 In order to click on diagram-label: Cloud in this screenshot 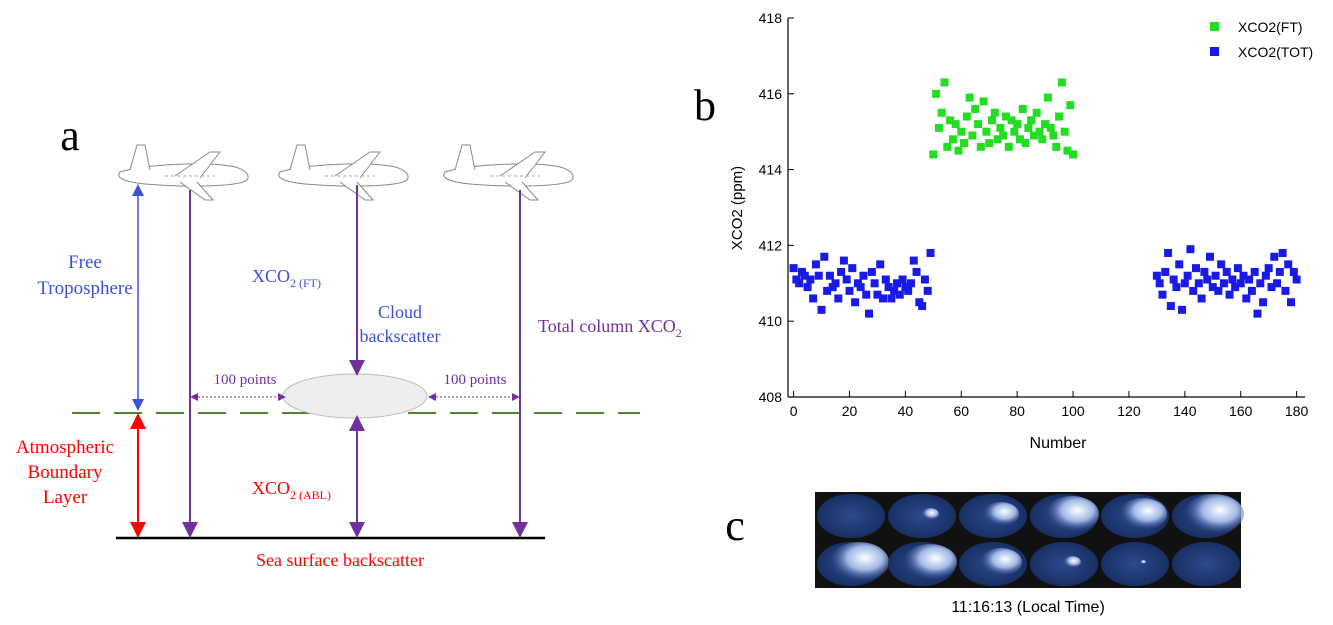, I will do `click(400, 312)`.